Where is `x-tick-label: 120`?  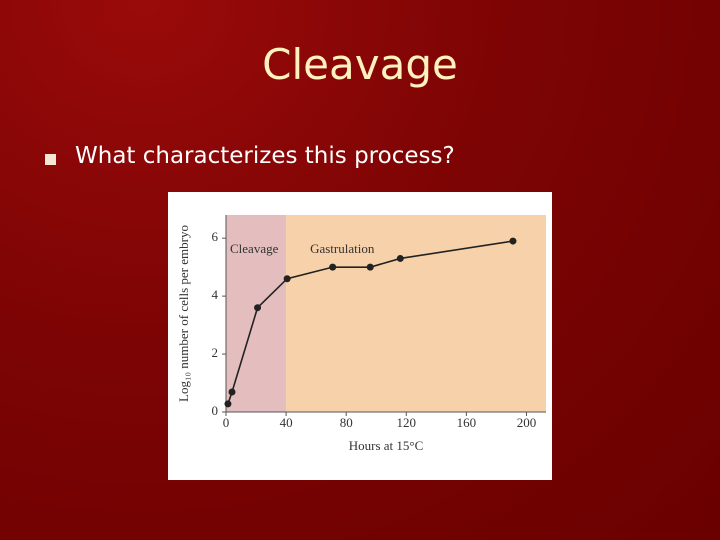
x-tick-label: 120 is located at coordinates (407, 422).